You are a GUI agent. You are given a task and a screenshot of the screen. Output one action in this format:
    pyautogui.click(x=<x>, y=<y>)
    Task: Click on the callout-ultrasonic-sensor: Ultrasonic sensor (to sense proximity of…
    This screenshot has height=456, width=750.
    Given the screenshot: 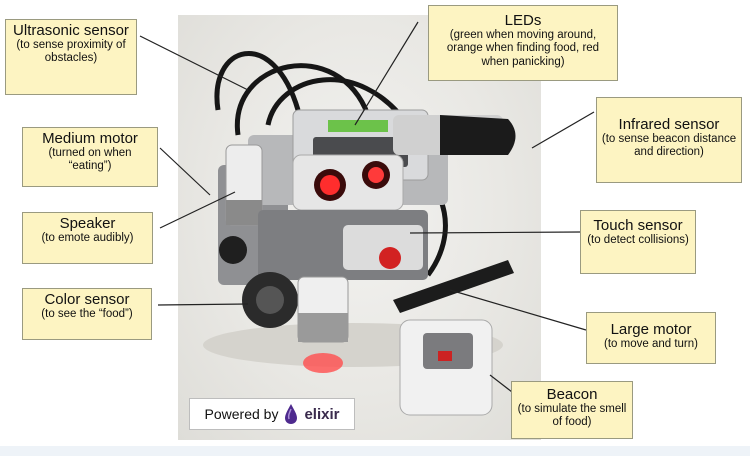 What is the action you would take?
    pyautogui.click(x=71, y=57)
    